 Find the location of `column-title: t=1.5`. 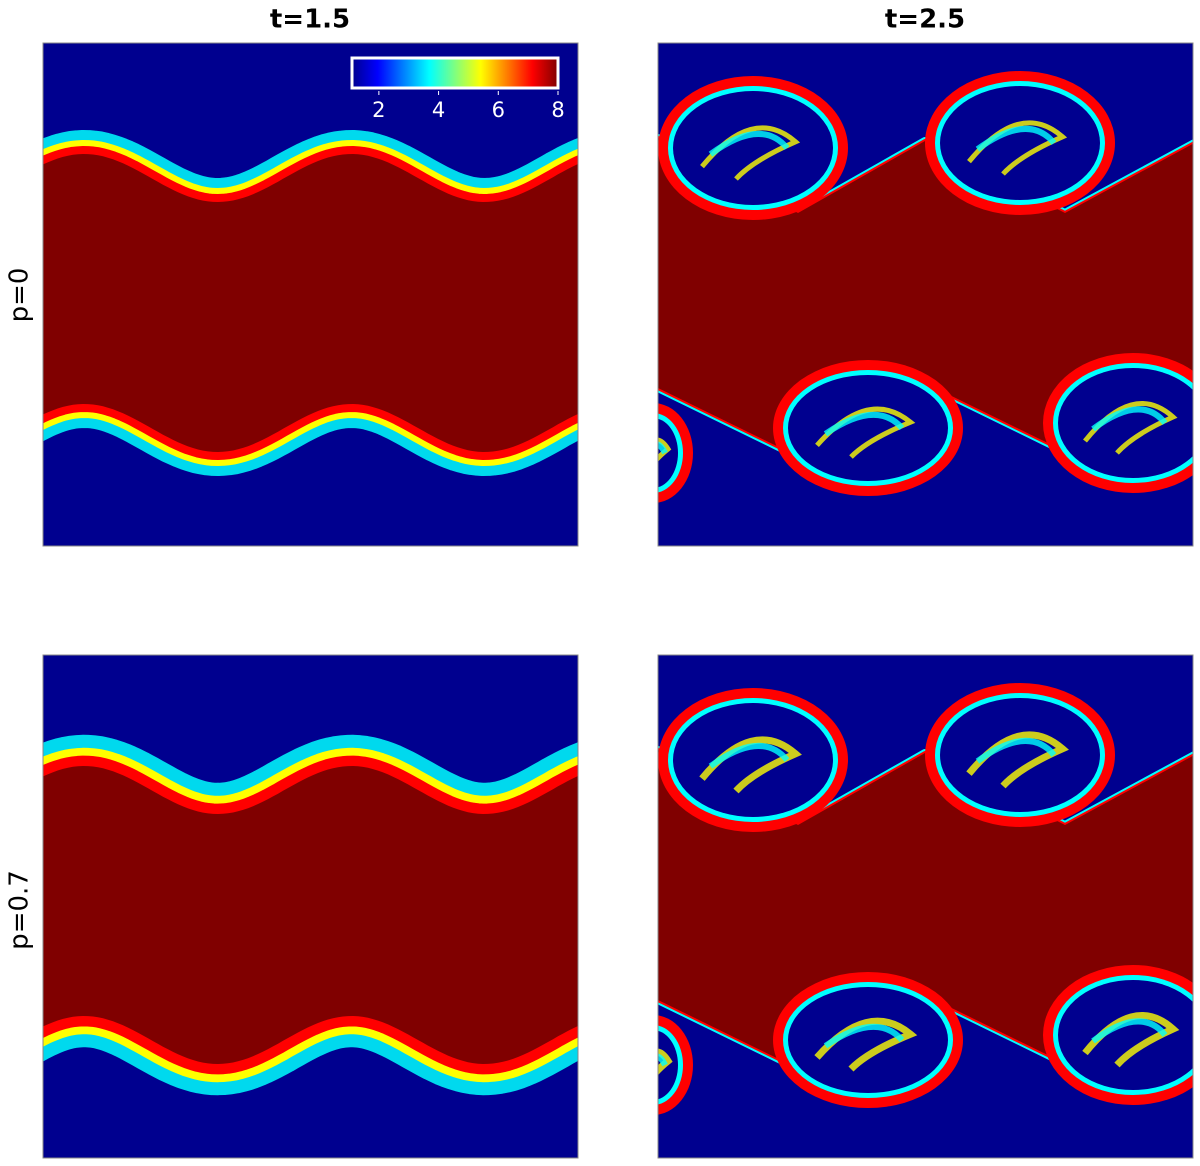

column-title: t=1.5 is located at coordinates (310, 20).